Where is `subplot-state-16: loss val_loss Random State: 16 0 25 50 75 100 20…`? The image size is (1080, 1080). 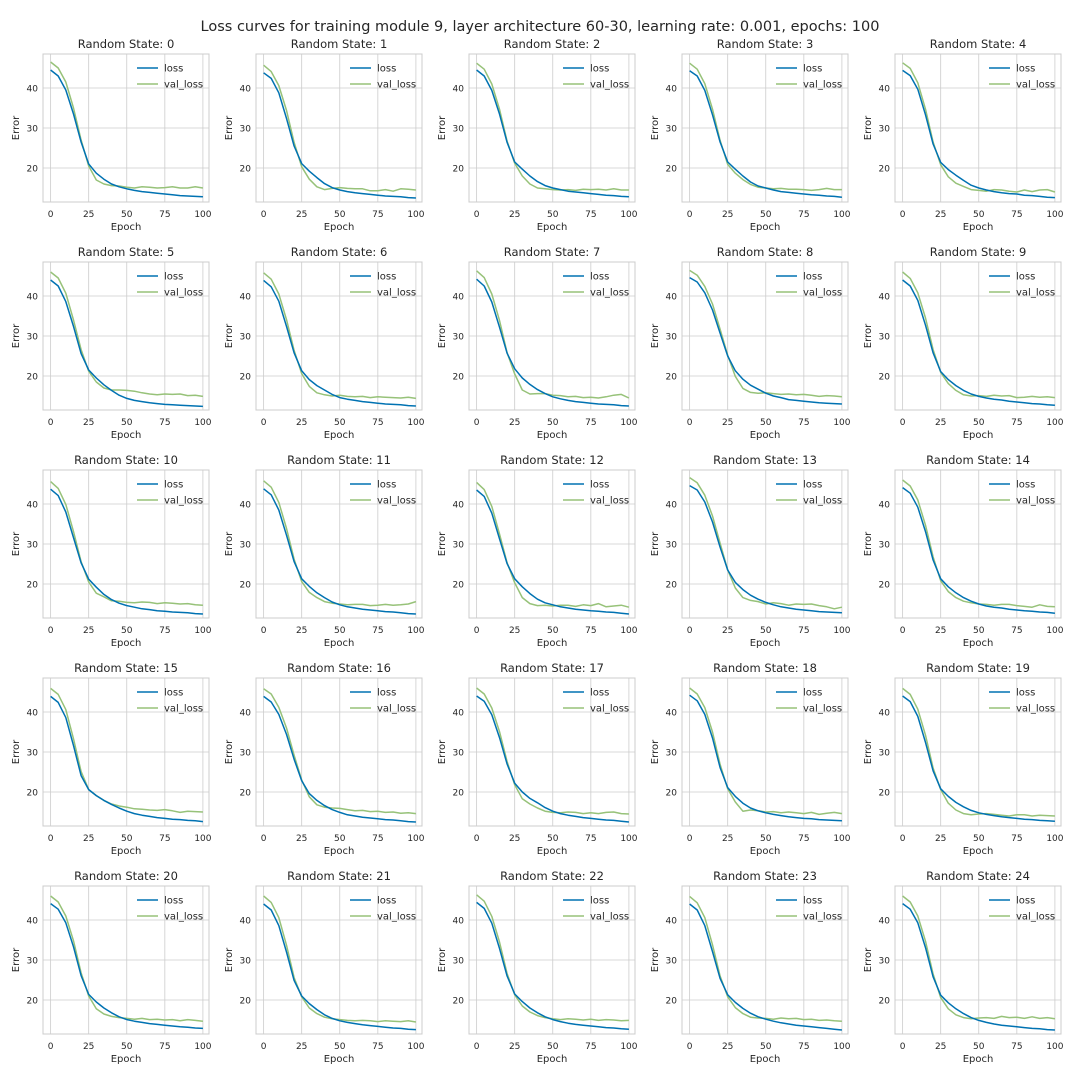
subplot-state-16: loss val_loss Random State: 16 0 25 50 75 100 20… is located at coordinates (324, 759).